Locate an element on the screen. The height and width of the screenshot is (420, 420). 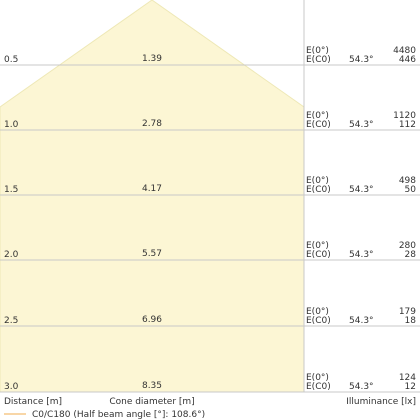
e0-illuminance-value: 280 is located at coordinates (407, 246).